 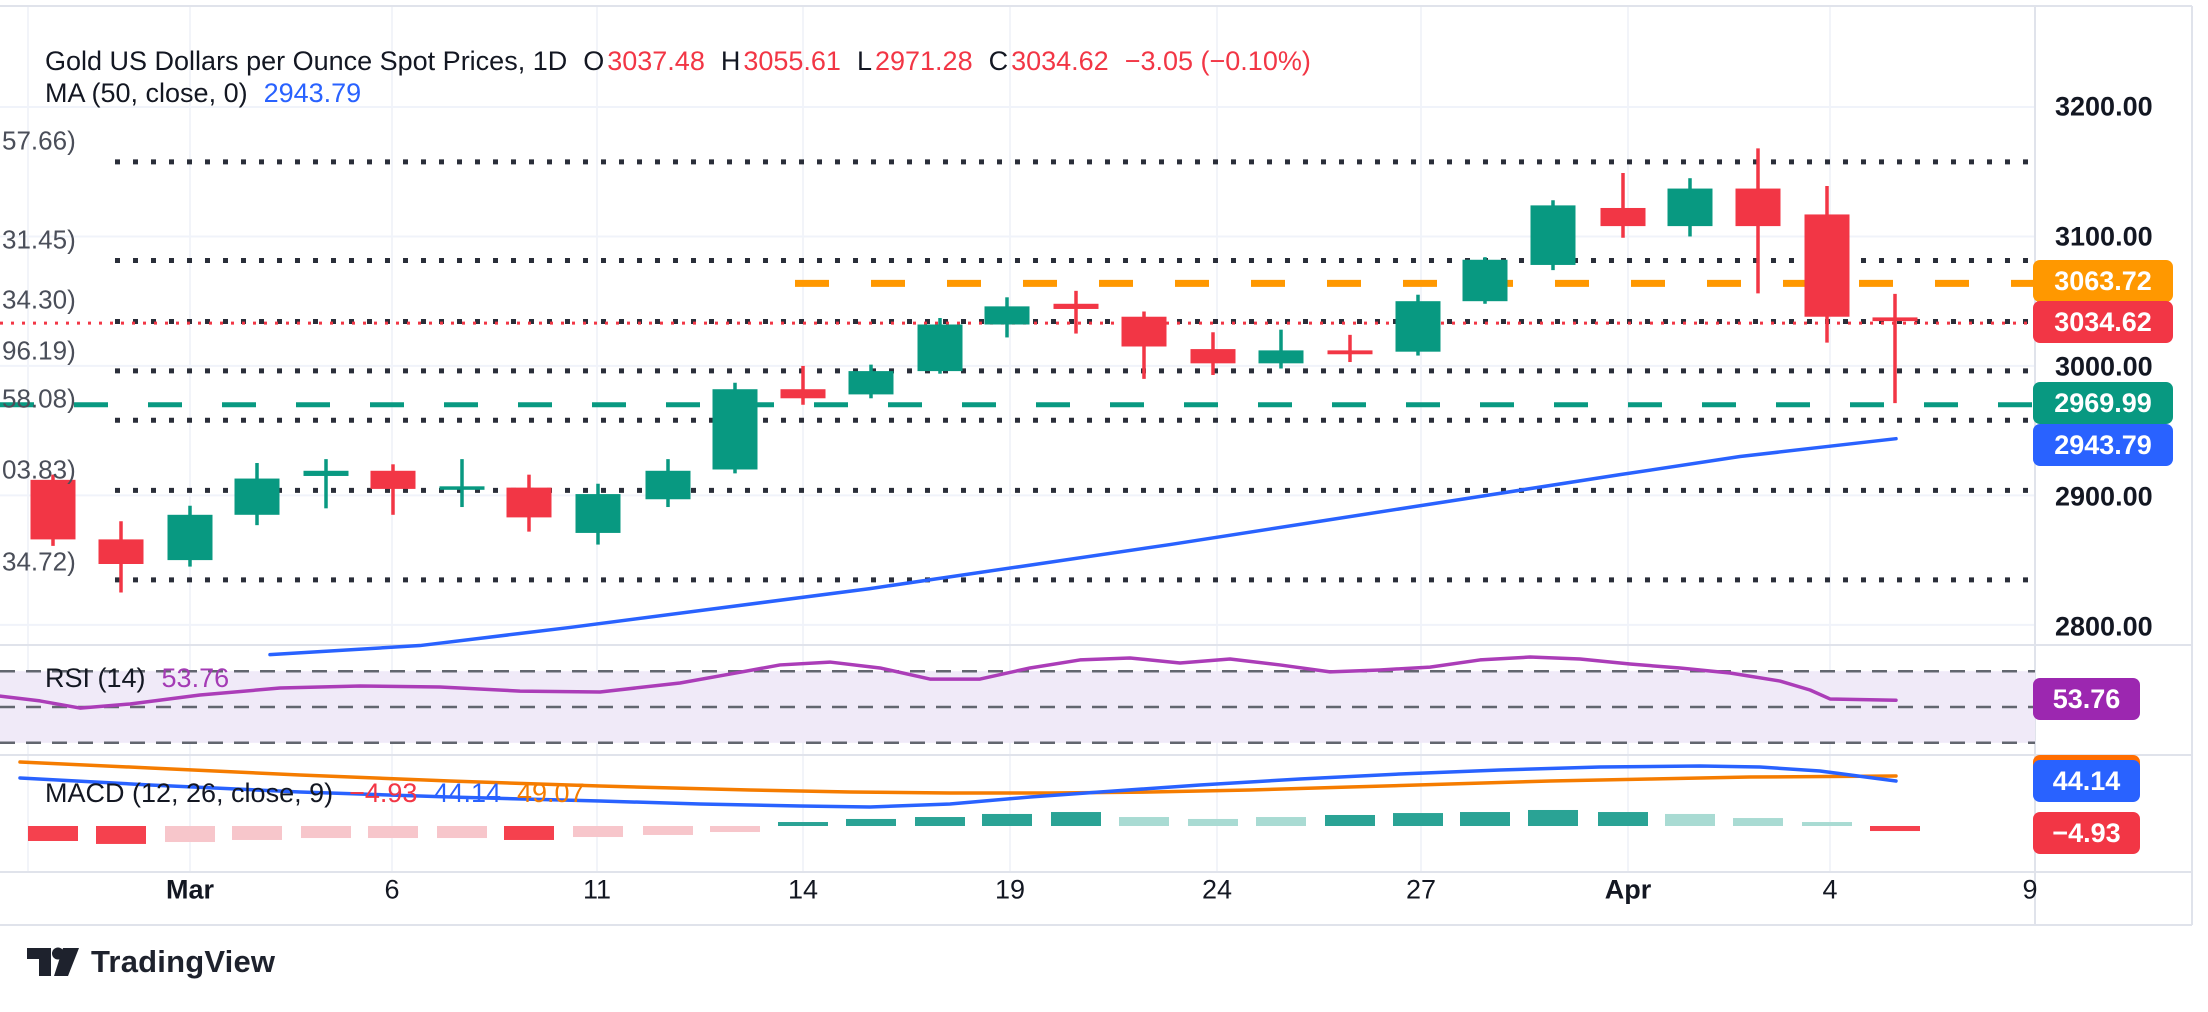 I want to click on line-label-2996: 96.19), so click(x=39, y=350).